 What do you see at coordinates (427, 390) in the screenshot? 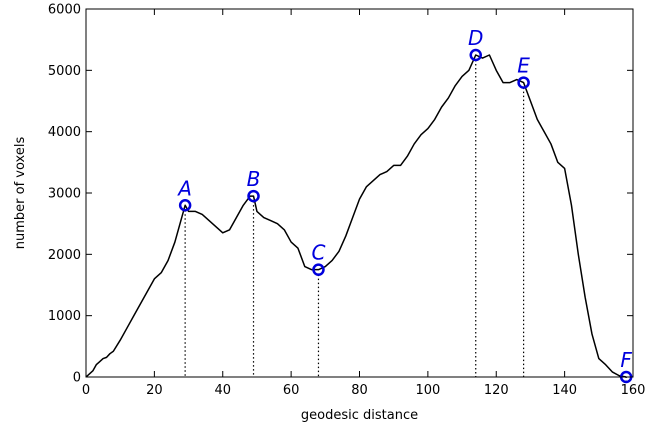
I see `x-tick-label: 100` at bounding box center [427, 390].